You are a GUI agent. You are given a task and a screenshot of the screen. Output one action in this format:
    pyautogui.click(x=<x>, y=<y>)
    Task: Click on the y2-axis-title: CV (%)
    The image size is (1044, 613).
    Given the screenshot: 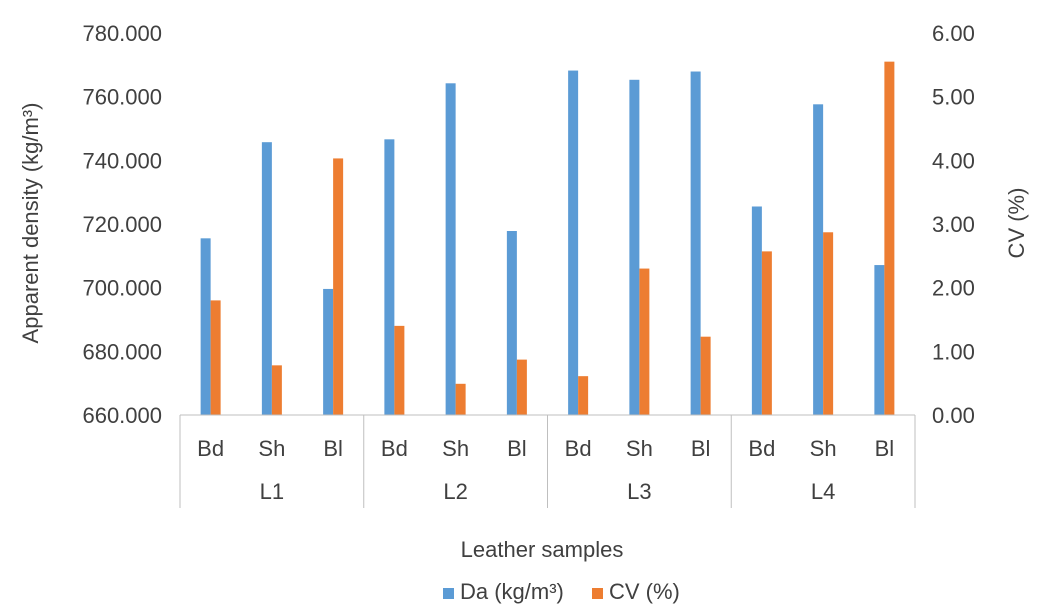 What is the action you would take?
    pyautogui.click(x=1016, y=223)
    